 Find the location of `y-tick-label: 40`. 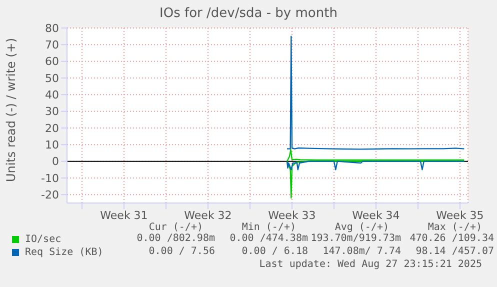

y-tick-label: 40 is located at coordinates (52, 95).